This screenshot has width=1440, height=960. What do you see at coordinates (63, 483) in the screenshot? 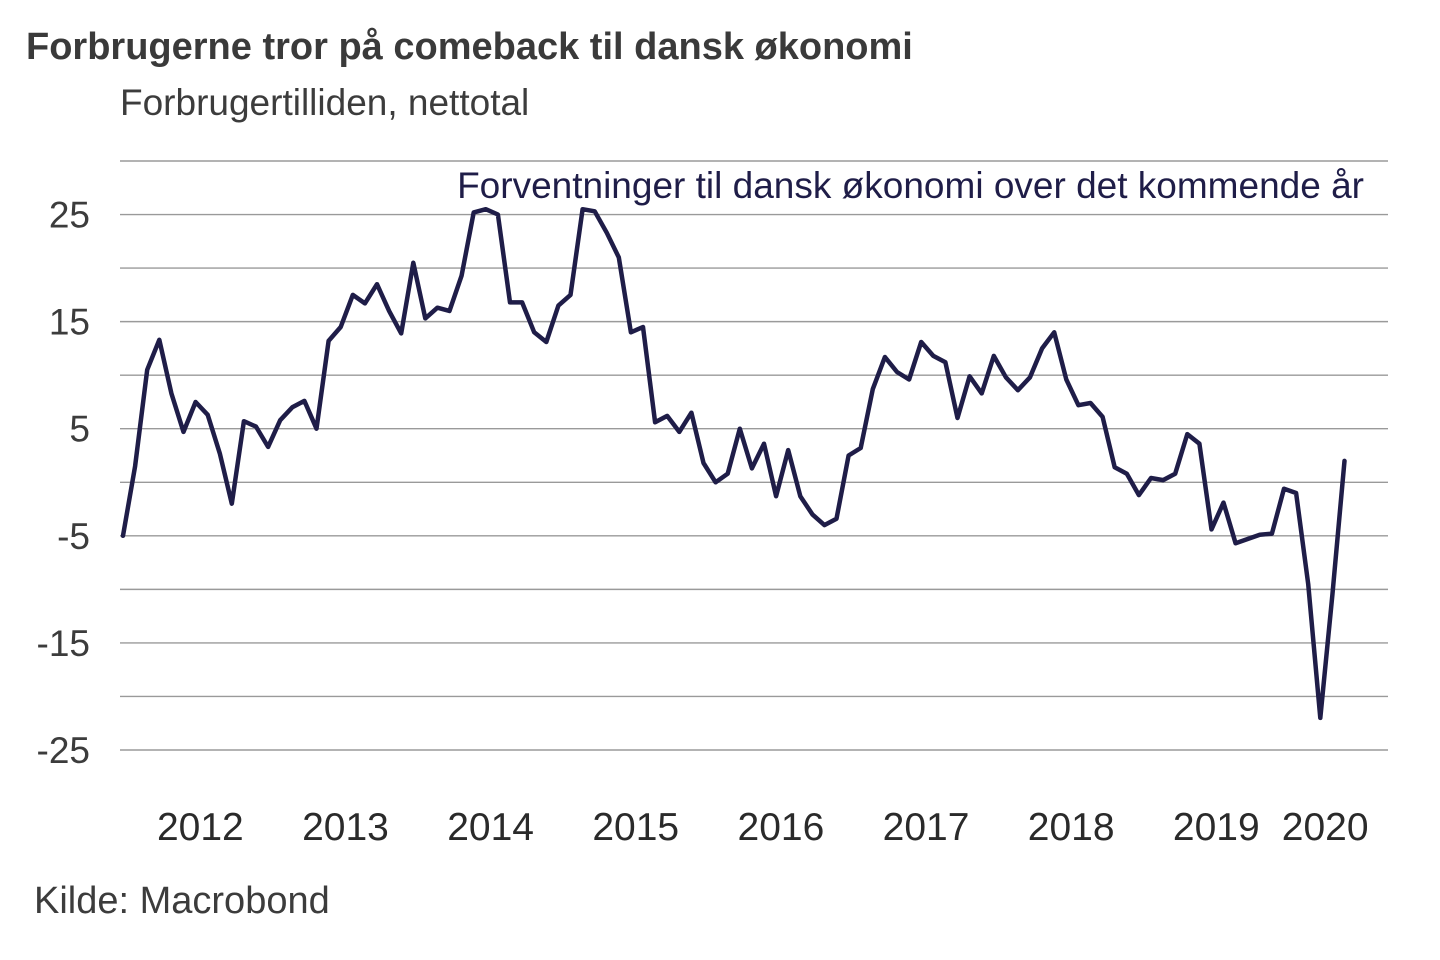
I see `y-axis-ticks: 25 15 5 -5 -15 -25` at bounding box center [63, 483].